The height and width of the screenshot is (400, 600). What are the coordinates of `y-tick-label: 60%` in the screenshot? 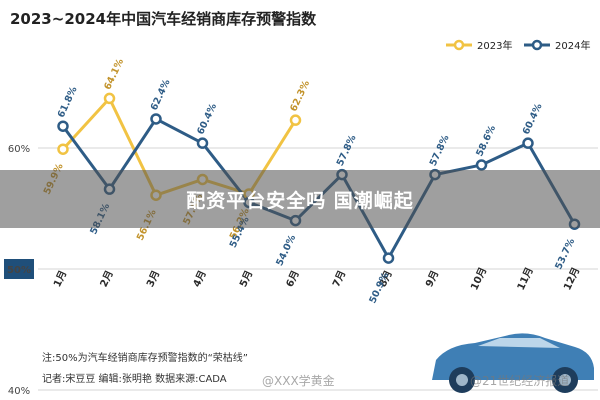 It's located at (19, 149).